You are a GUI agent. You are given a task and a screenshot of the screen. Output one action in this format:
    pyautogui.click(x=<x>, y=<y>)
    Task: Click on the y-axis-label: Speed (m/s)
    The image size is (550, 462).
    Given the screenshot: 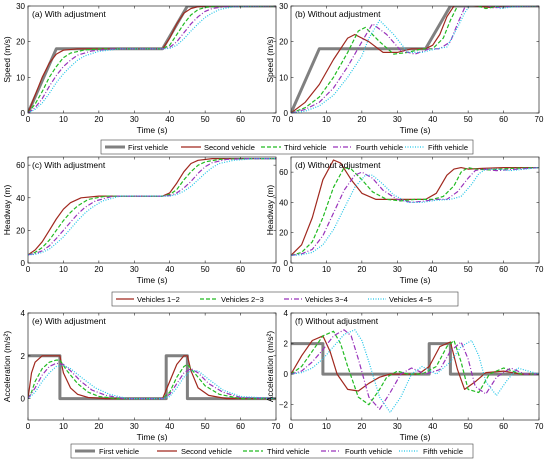 What is the action you would take?
    pyautogui.click(x=7, y=59)
    